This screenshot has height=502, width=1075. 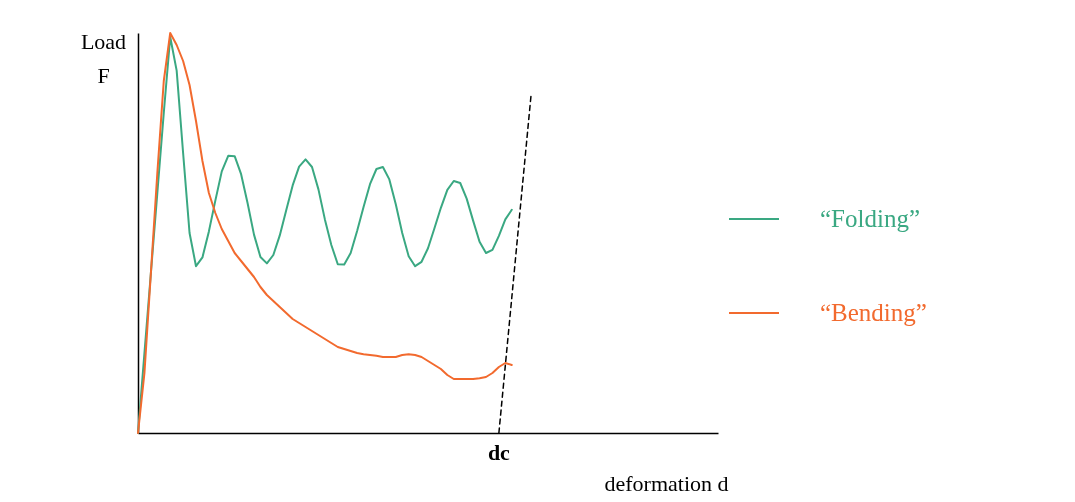 What do you see at coordinates (873, 312) in the screenshot?
I see `legend-label: “Bending”` at bounding box center [873, 312].